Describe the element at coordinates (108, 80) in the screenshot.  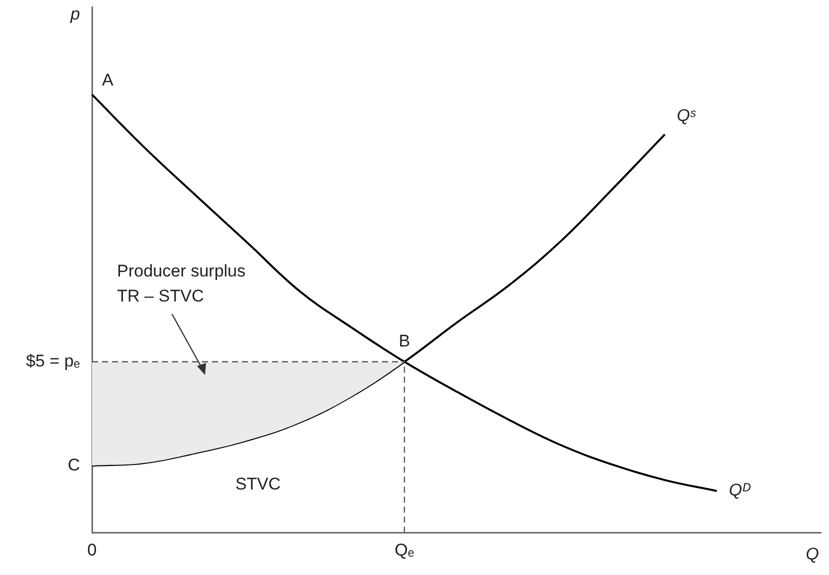
I see `annotation: A` at that location.